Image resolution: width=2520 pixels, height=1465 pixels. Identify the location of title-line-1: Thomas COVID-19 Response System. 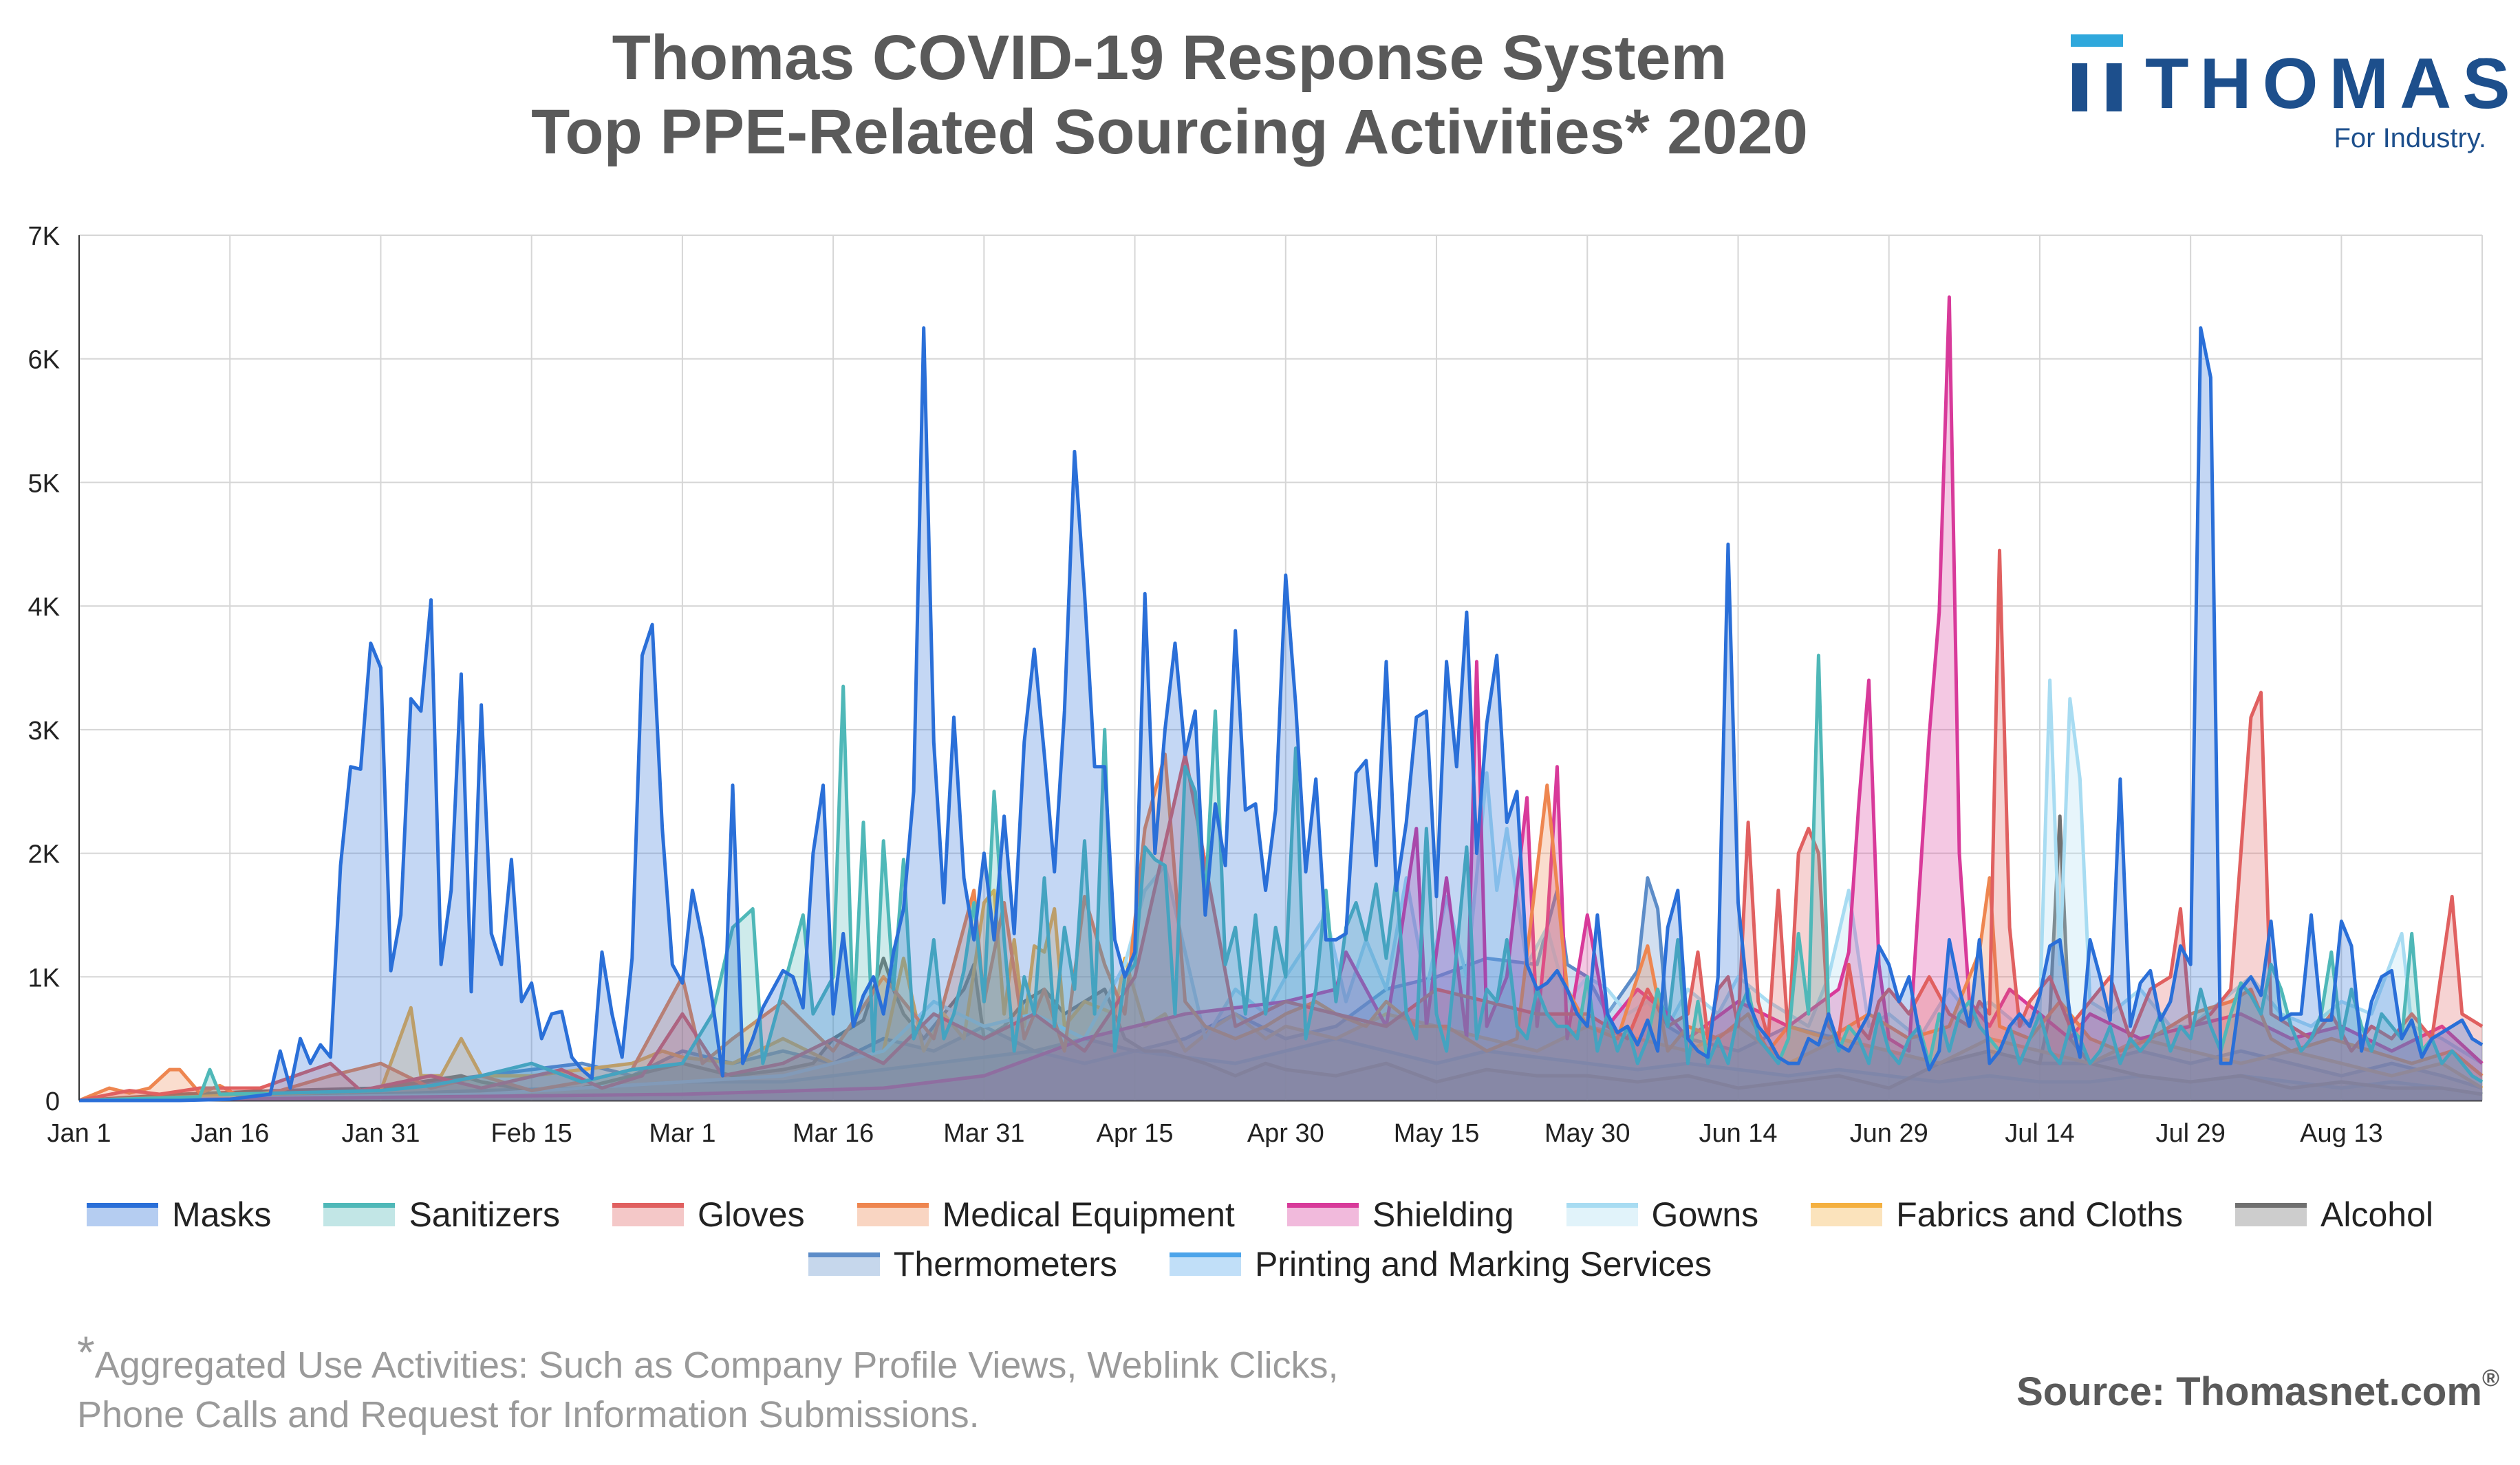
(1169, 58).